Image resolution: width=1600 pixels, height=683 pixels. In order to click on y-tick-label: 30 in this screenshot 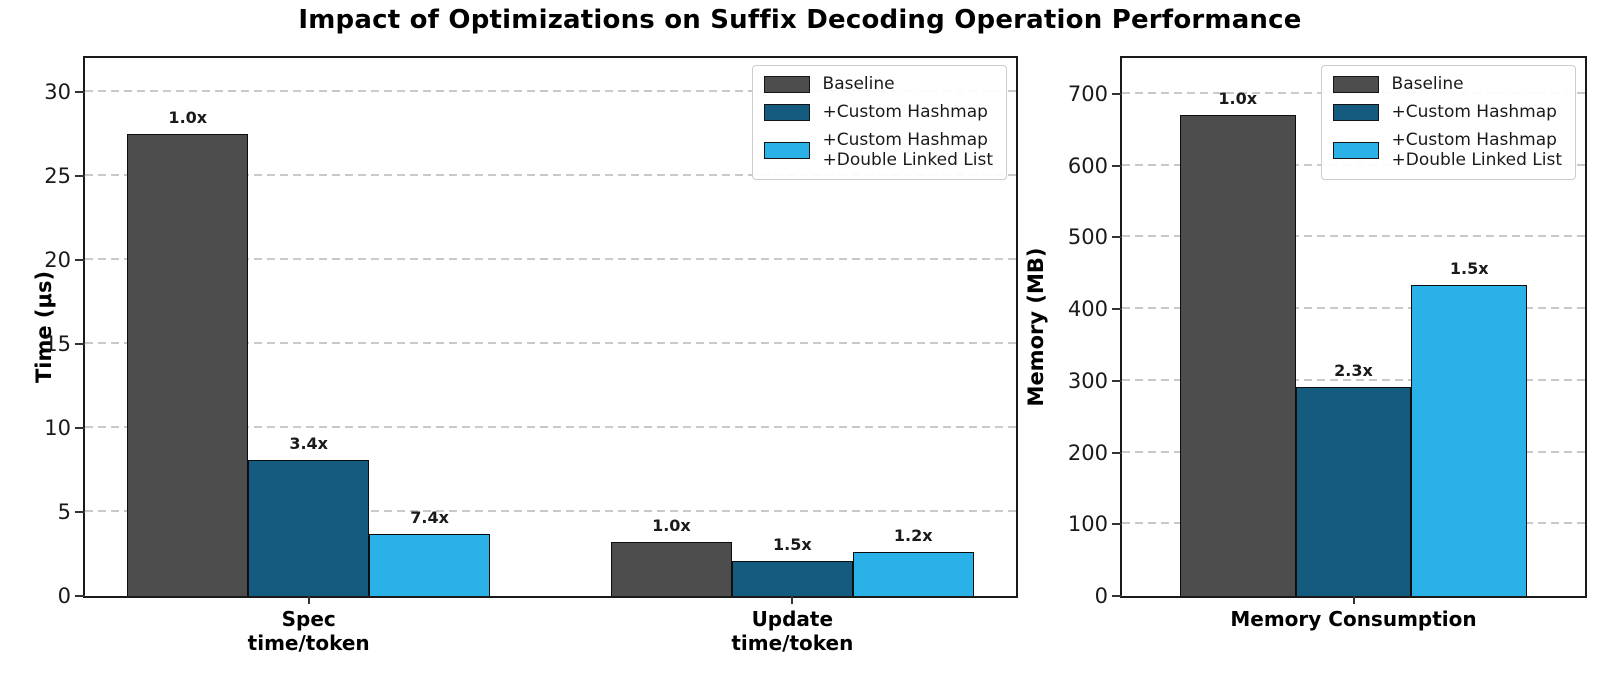, I will do `click(57, 91)`.